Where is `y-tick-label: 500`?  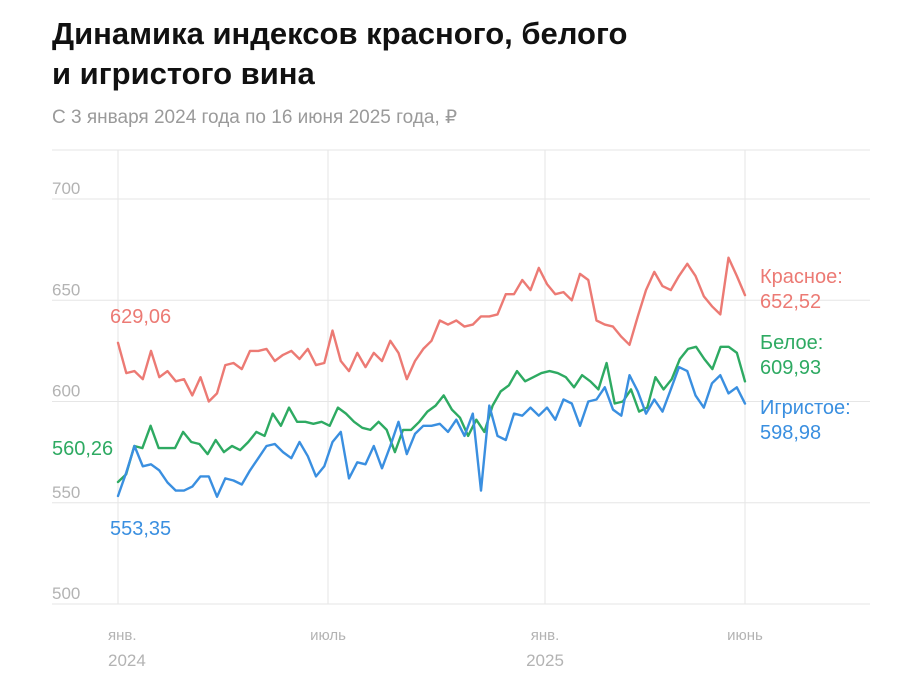
y-tick-label: 500 is located at coordinates (66, 593).